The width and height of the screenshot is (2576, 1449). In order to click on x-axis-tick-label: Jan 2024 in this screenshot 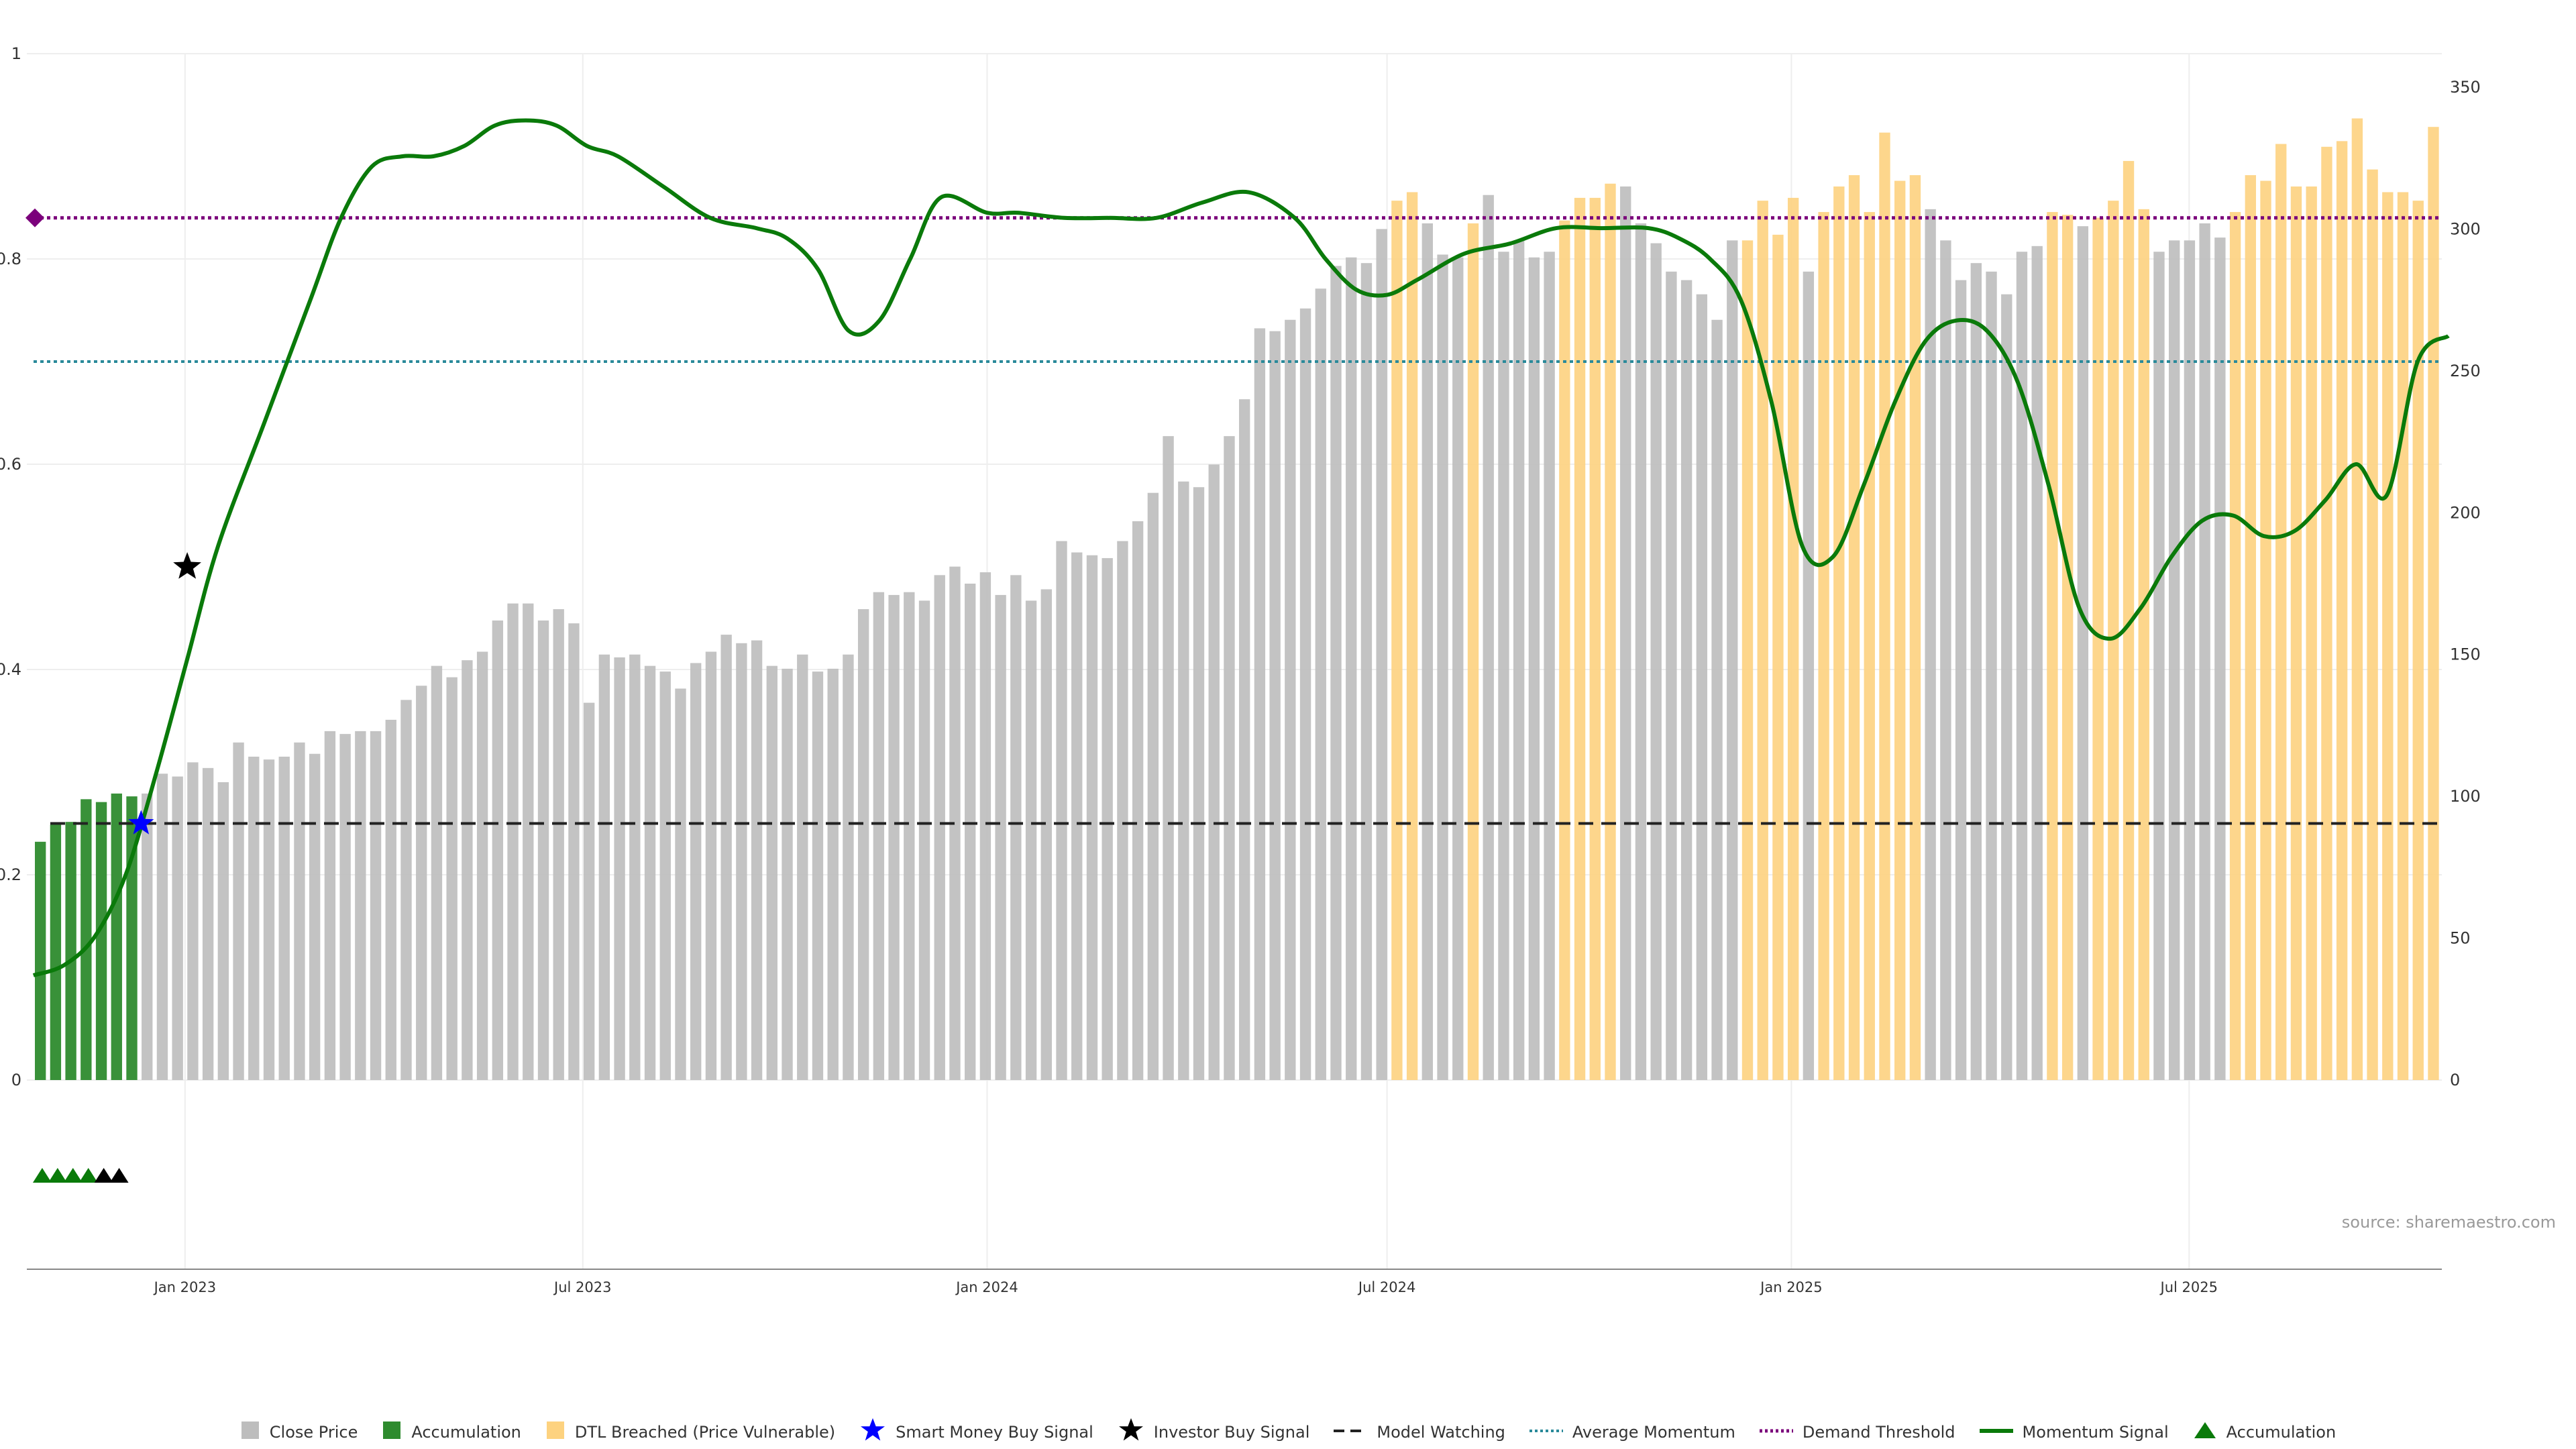, I will do `click(986, 1287)`.